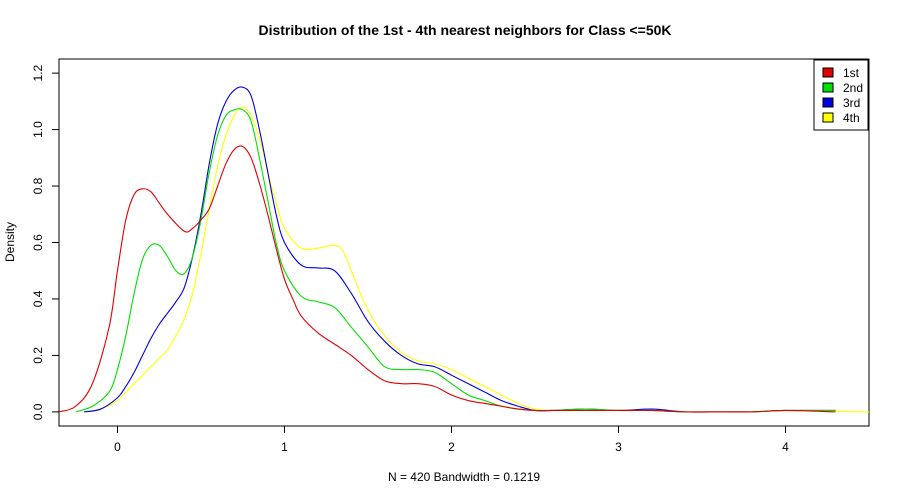 Image resolution: width=900 pixels, height=500 pixels. I want to click on y-axis-label: Density, so click(10, 242).